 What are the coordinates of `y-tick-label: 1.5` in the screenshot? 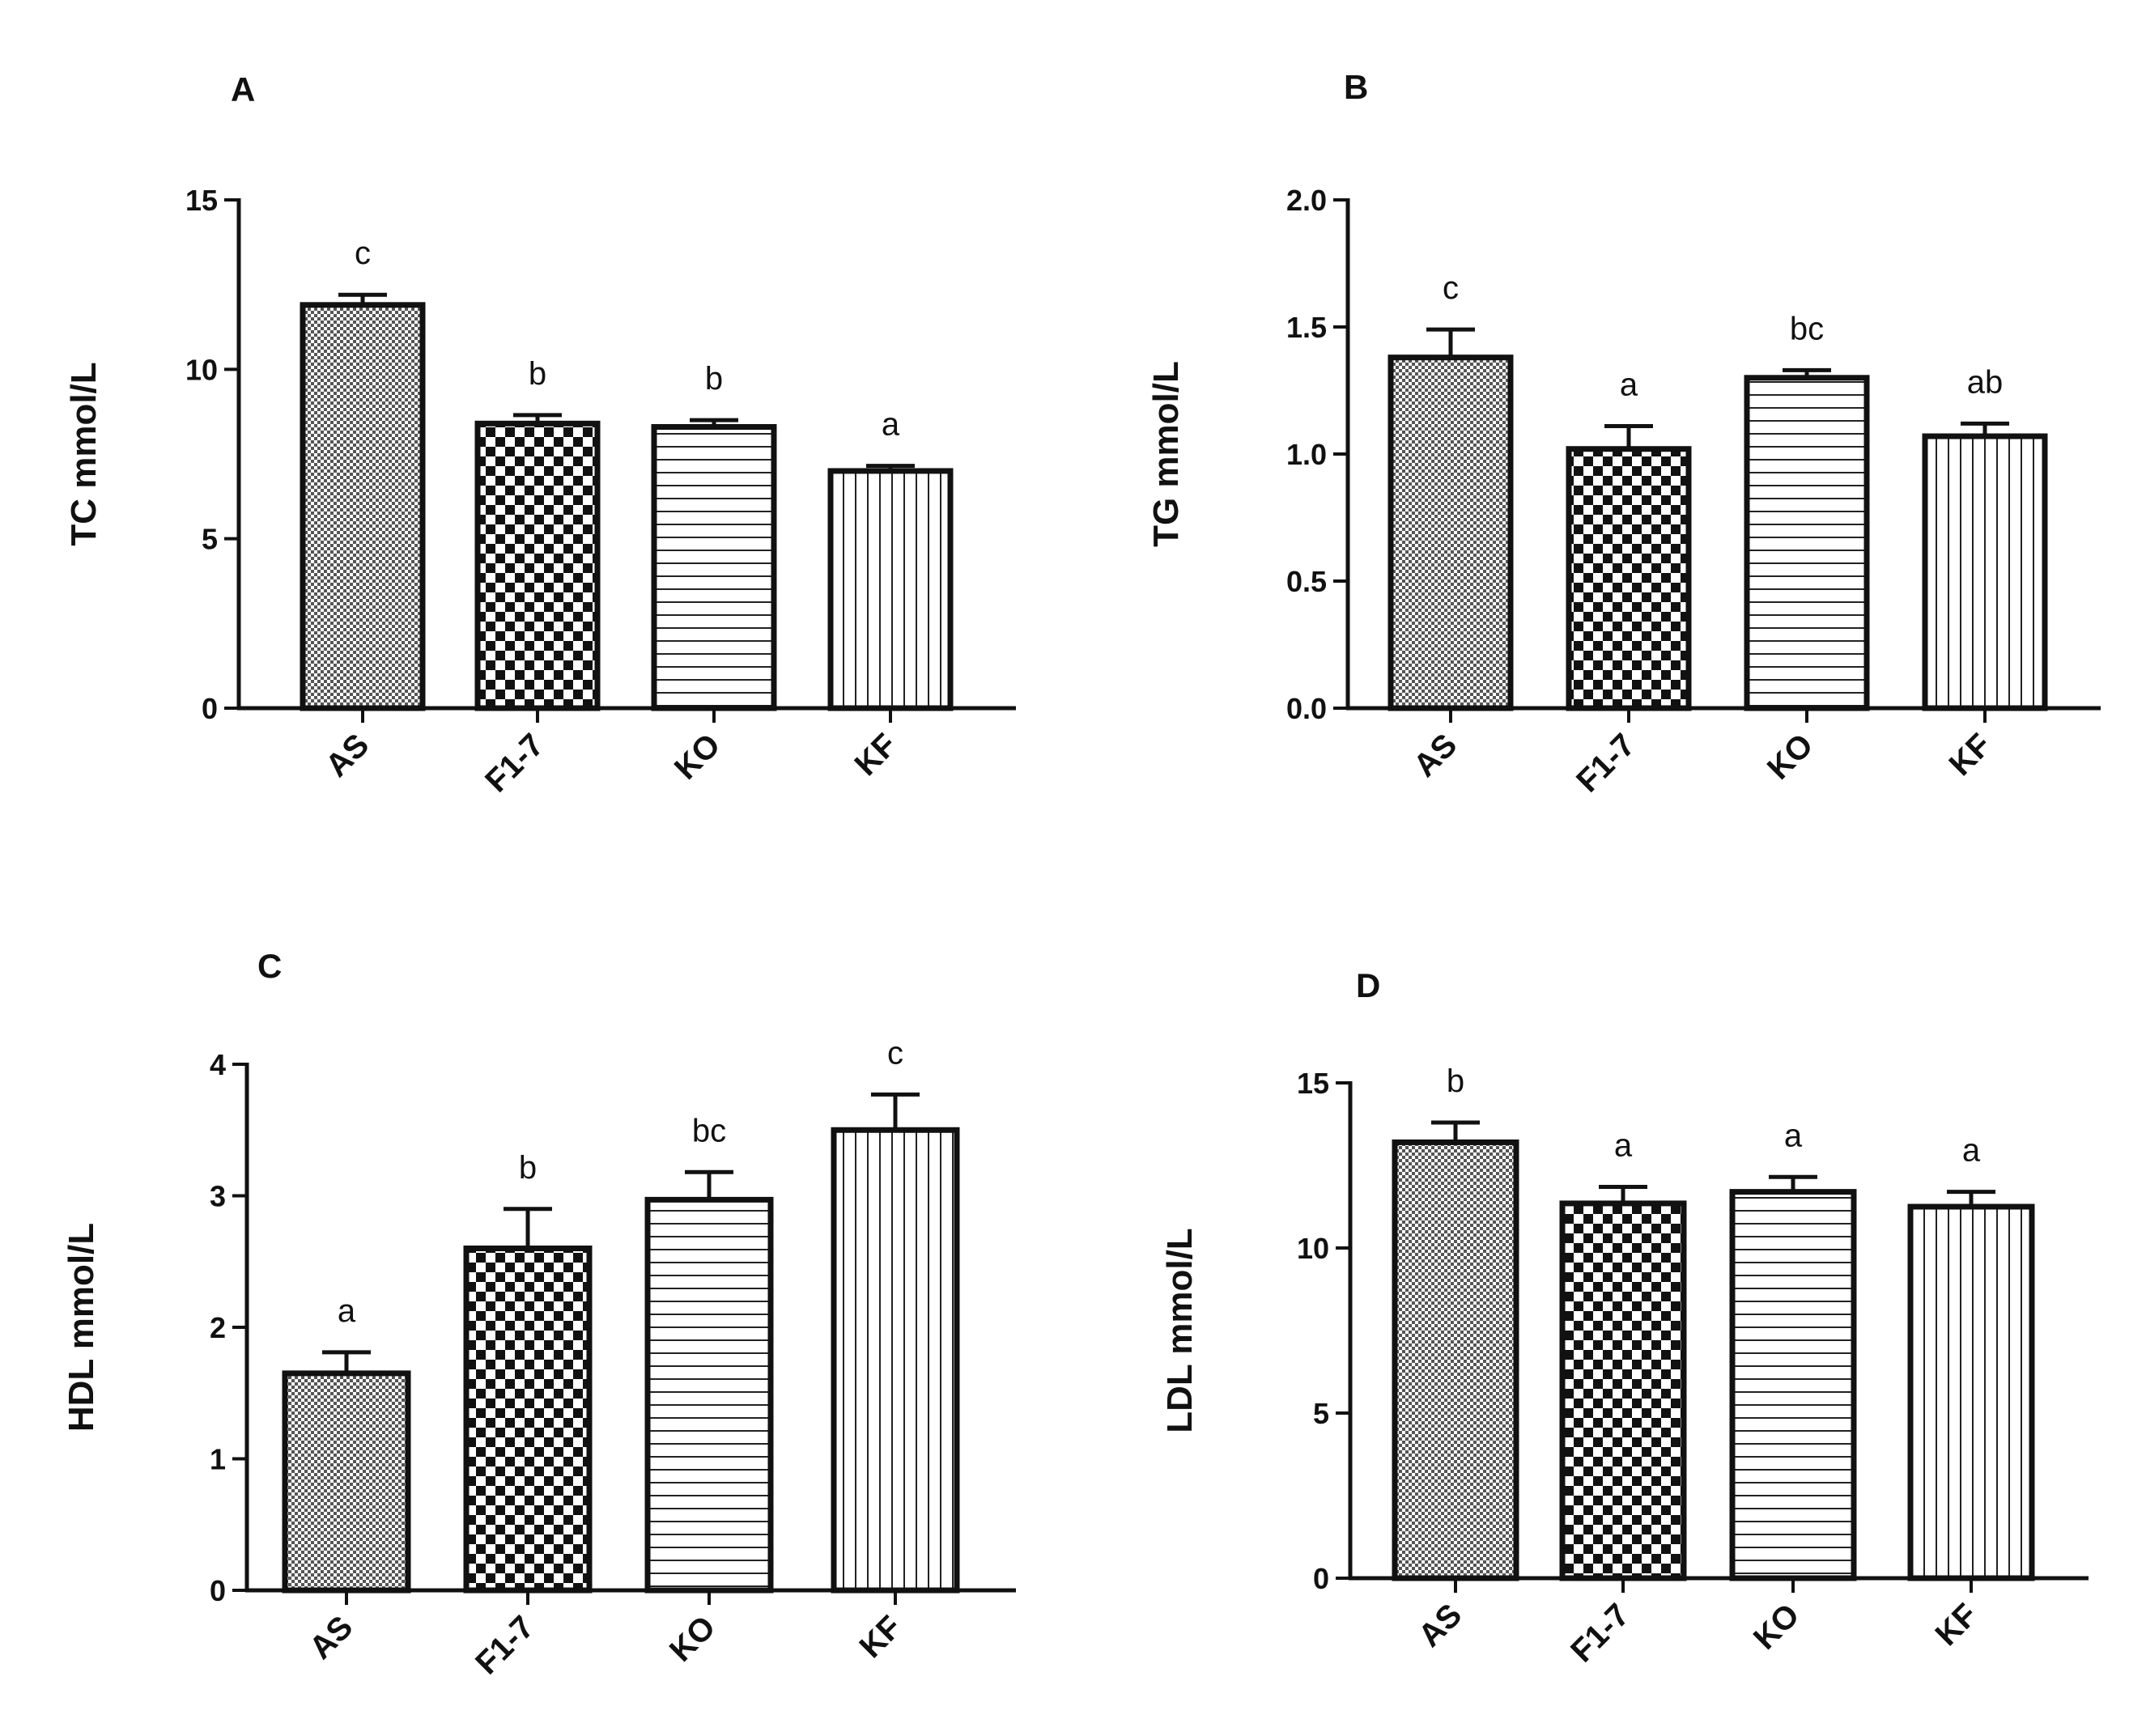 It's located at (1306, 327).